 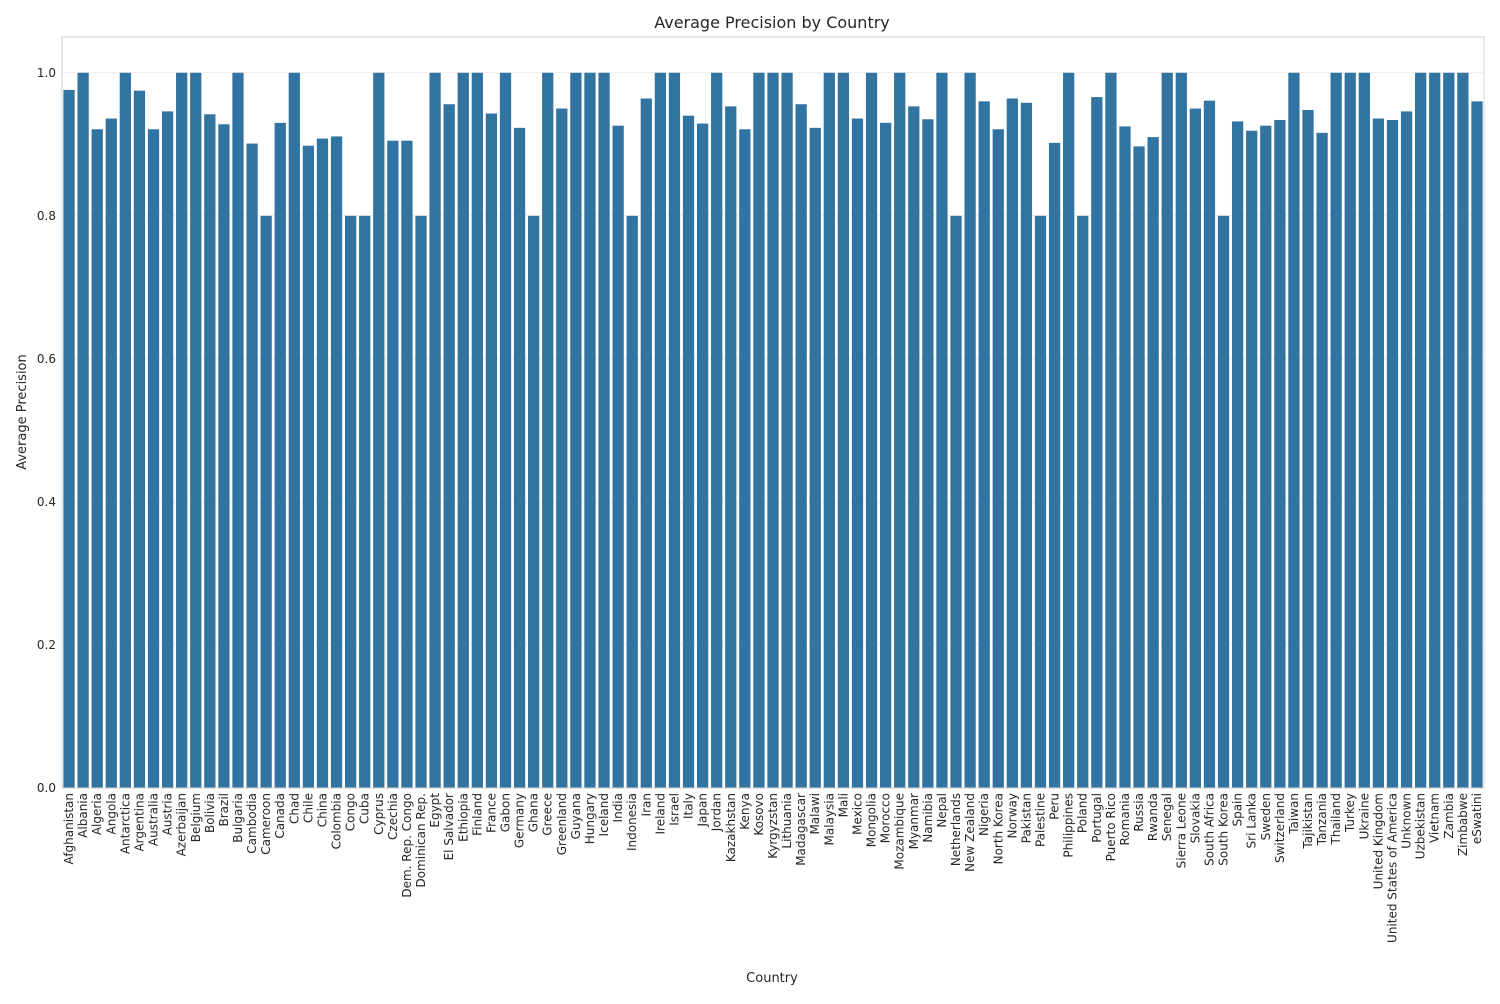 I want to click on x-tick-label: Kazakhstan, so click(x=731, y=827).